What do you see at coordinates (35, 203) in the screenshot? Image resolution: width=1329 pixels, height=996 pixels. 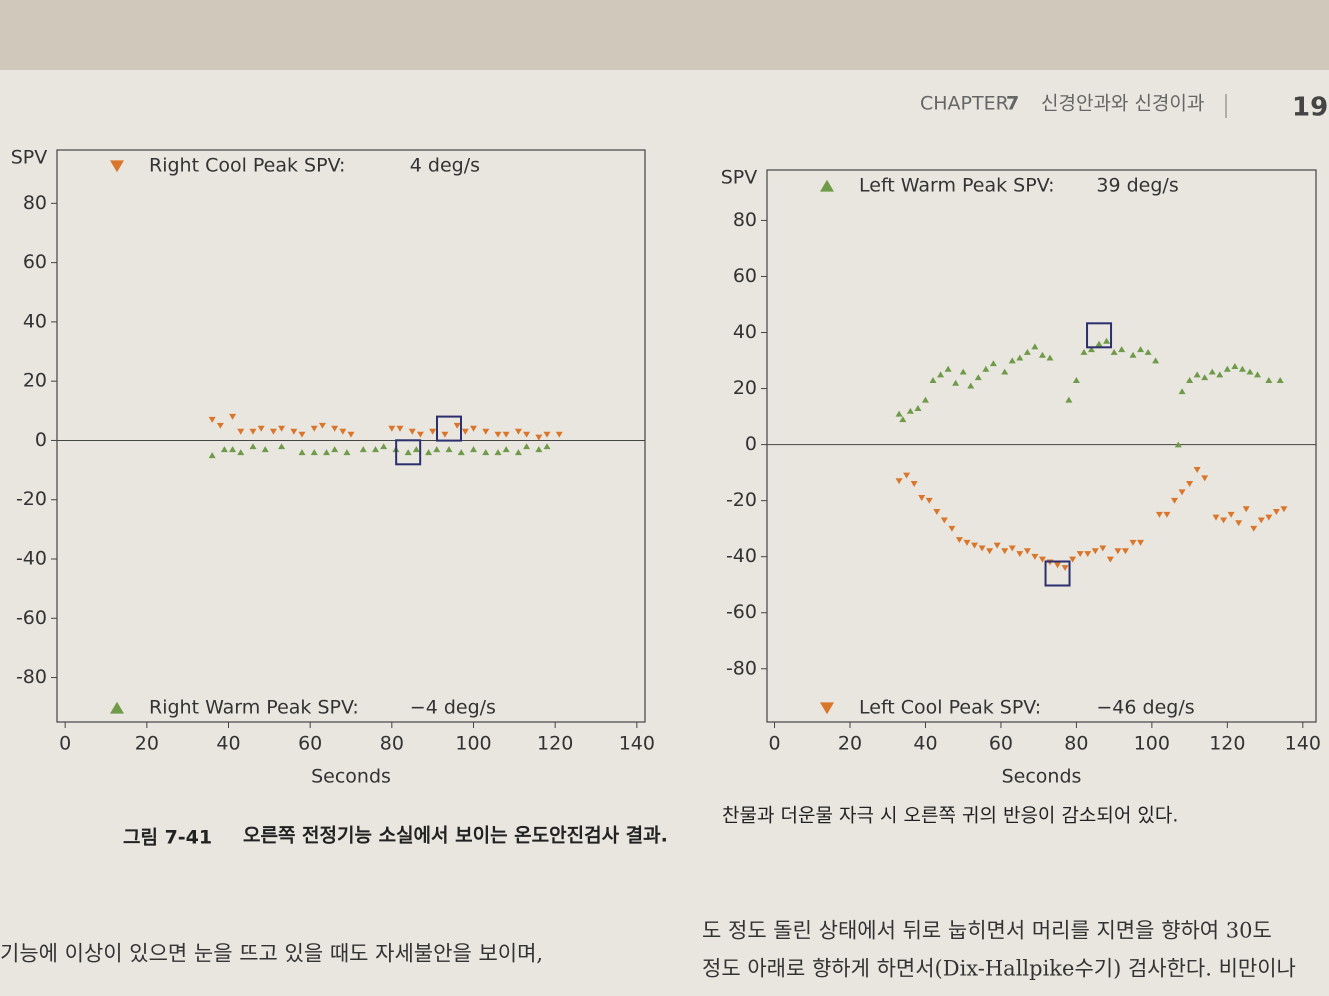 I see `y-tick-label: 80` at bounding box center [35, 203].